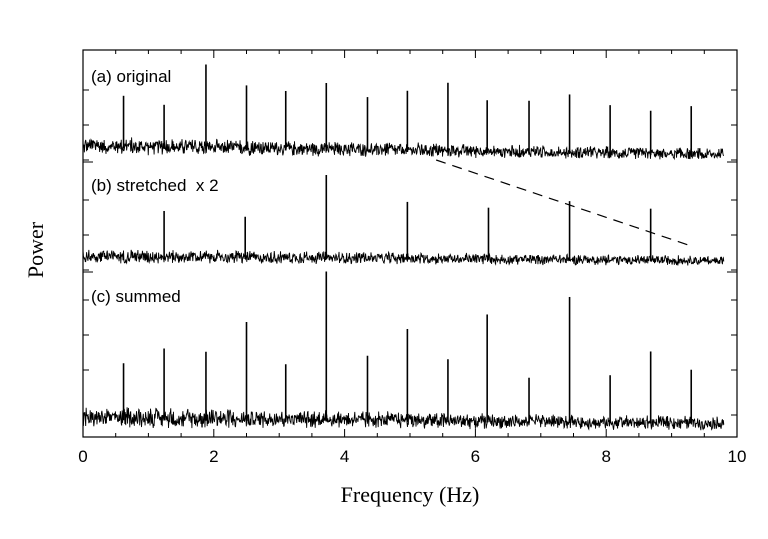  What do you see at coordinates (213, 456) in the screenshot?
I see `x-tick-label-2: 2` at bounding box center [213, 456].